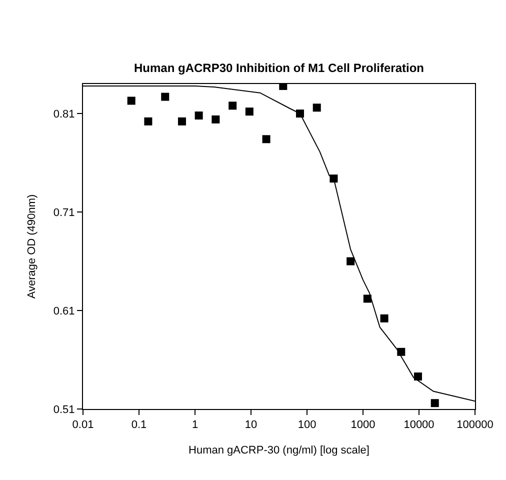  I want to click on x-tick-label: 100, so click(307, 425).